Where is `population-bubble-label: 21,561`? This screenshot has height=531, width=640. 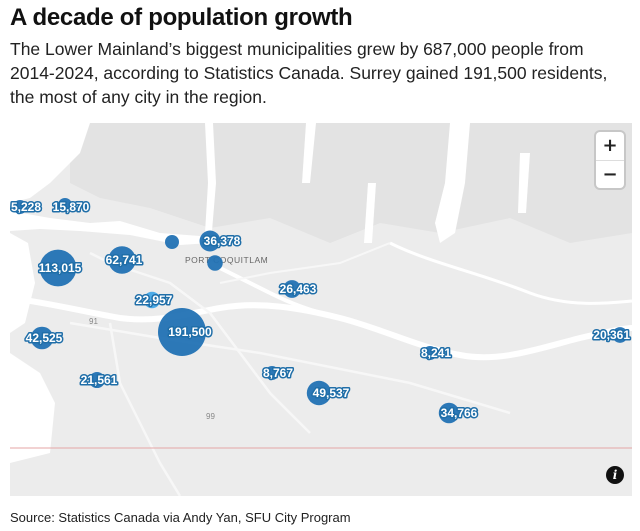
population-bubble-label: 21,561 is located at coordinates (99, 380).